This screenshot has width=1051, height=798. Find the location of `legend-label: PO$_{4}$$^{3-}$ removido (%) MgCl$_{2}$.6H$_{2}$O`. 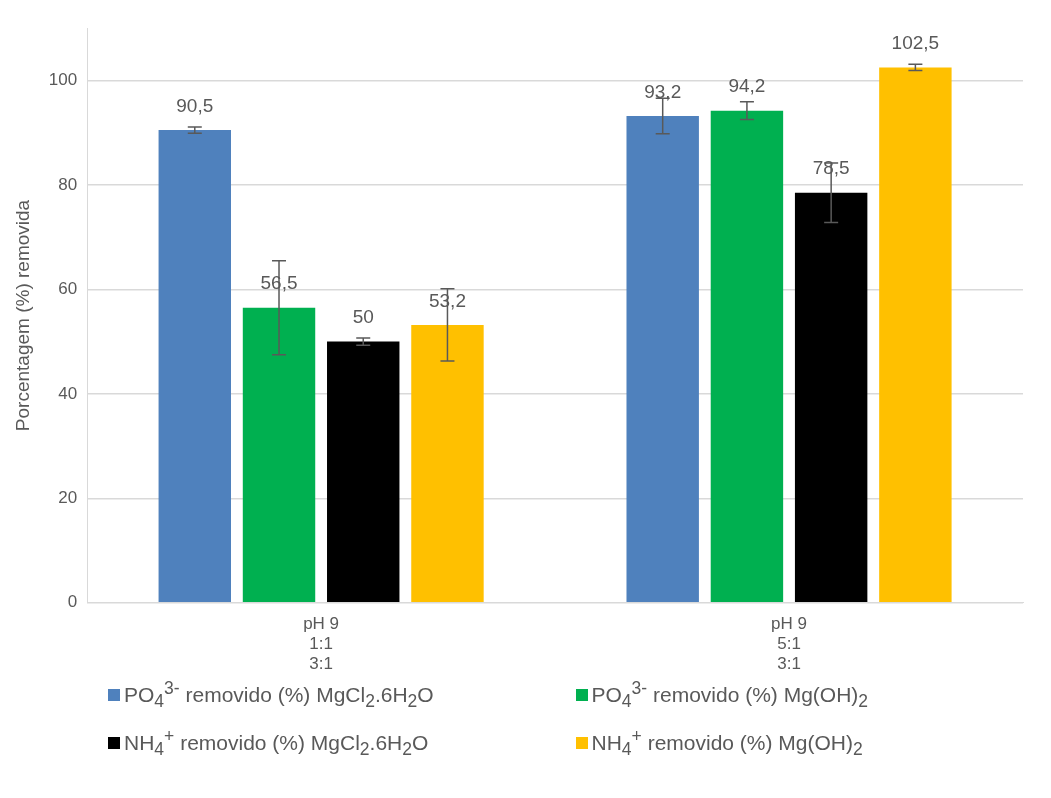

legend-label: PO$_{4}$$^{3-}$ removido (%) MgCl$_{2}$.6H$_{2}$O is located at coordinates (279, 695).